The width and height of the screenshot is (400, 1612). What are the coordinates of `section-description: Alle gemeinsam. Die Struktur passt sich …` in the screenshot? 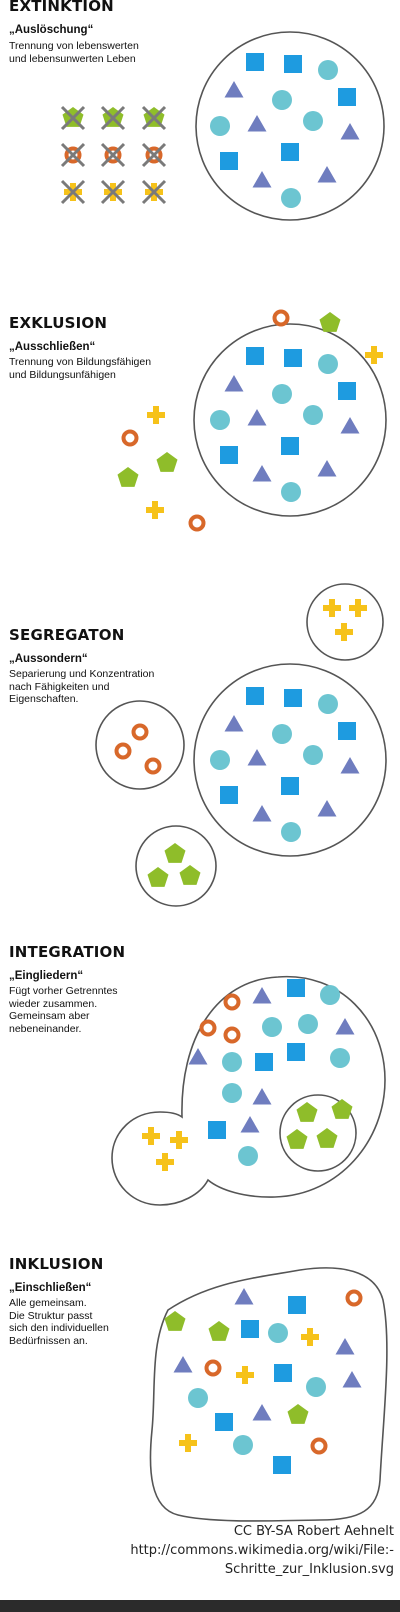 It's located at (59, 1322).